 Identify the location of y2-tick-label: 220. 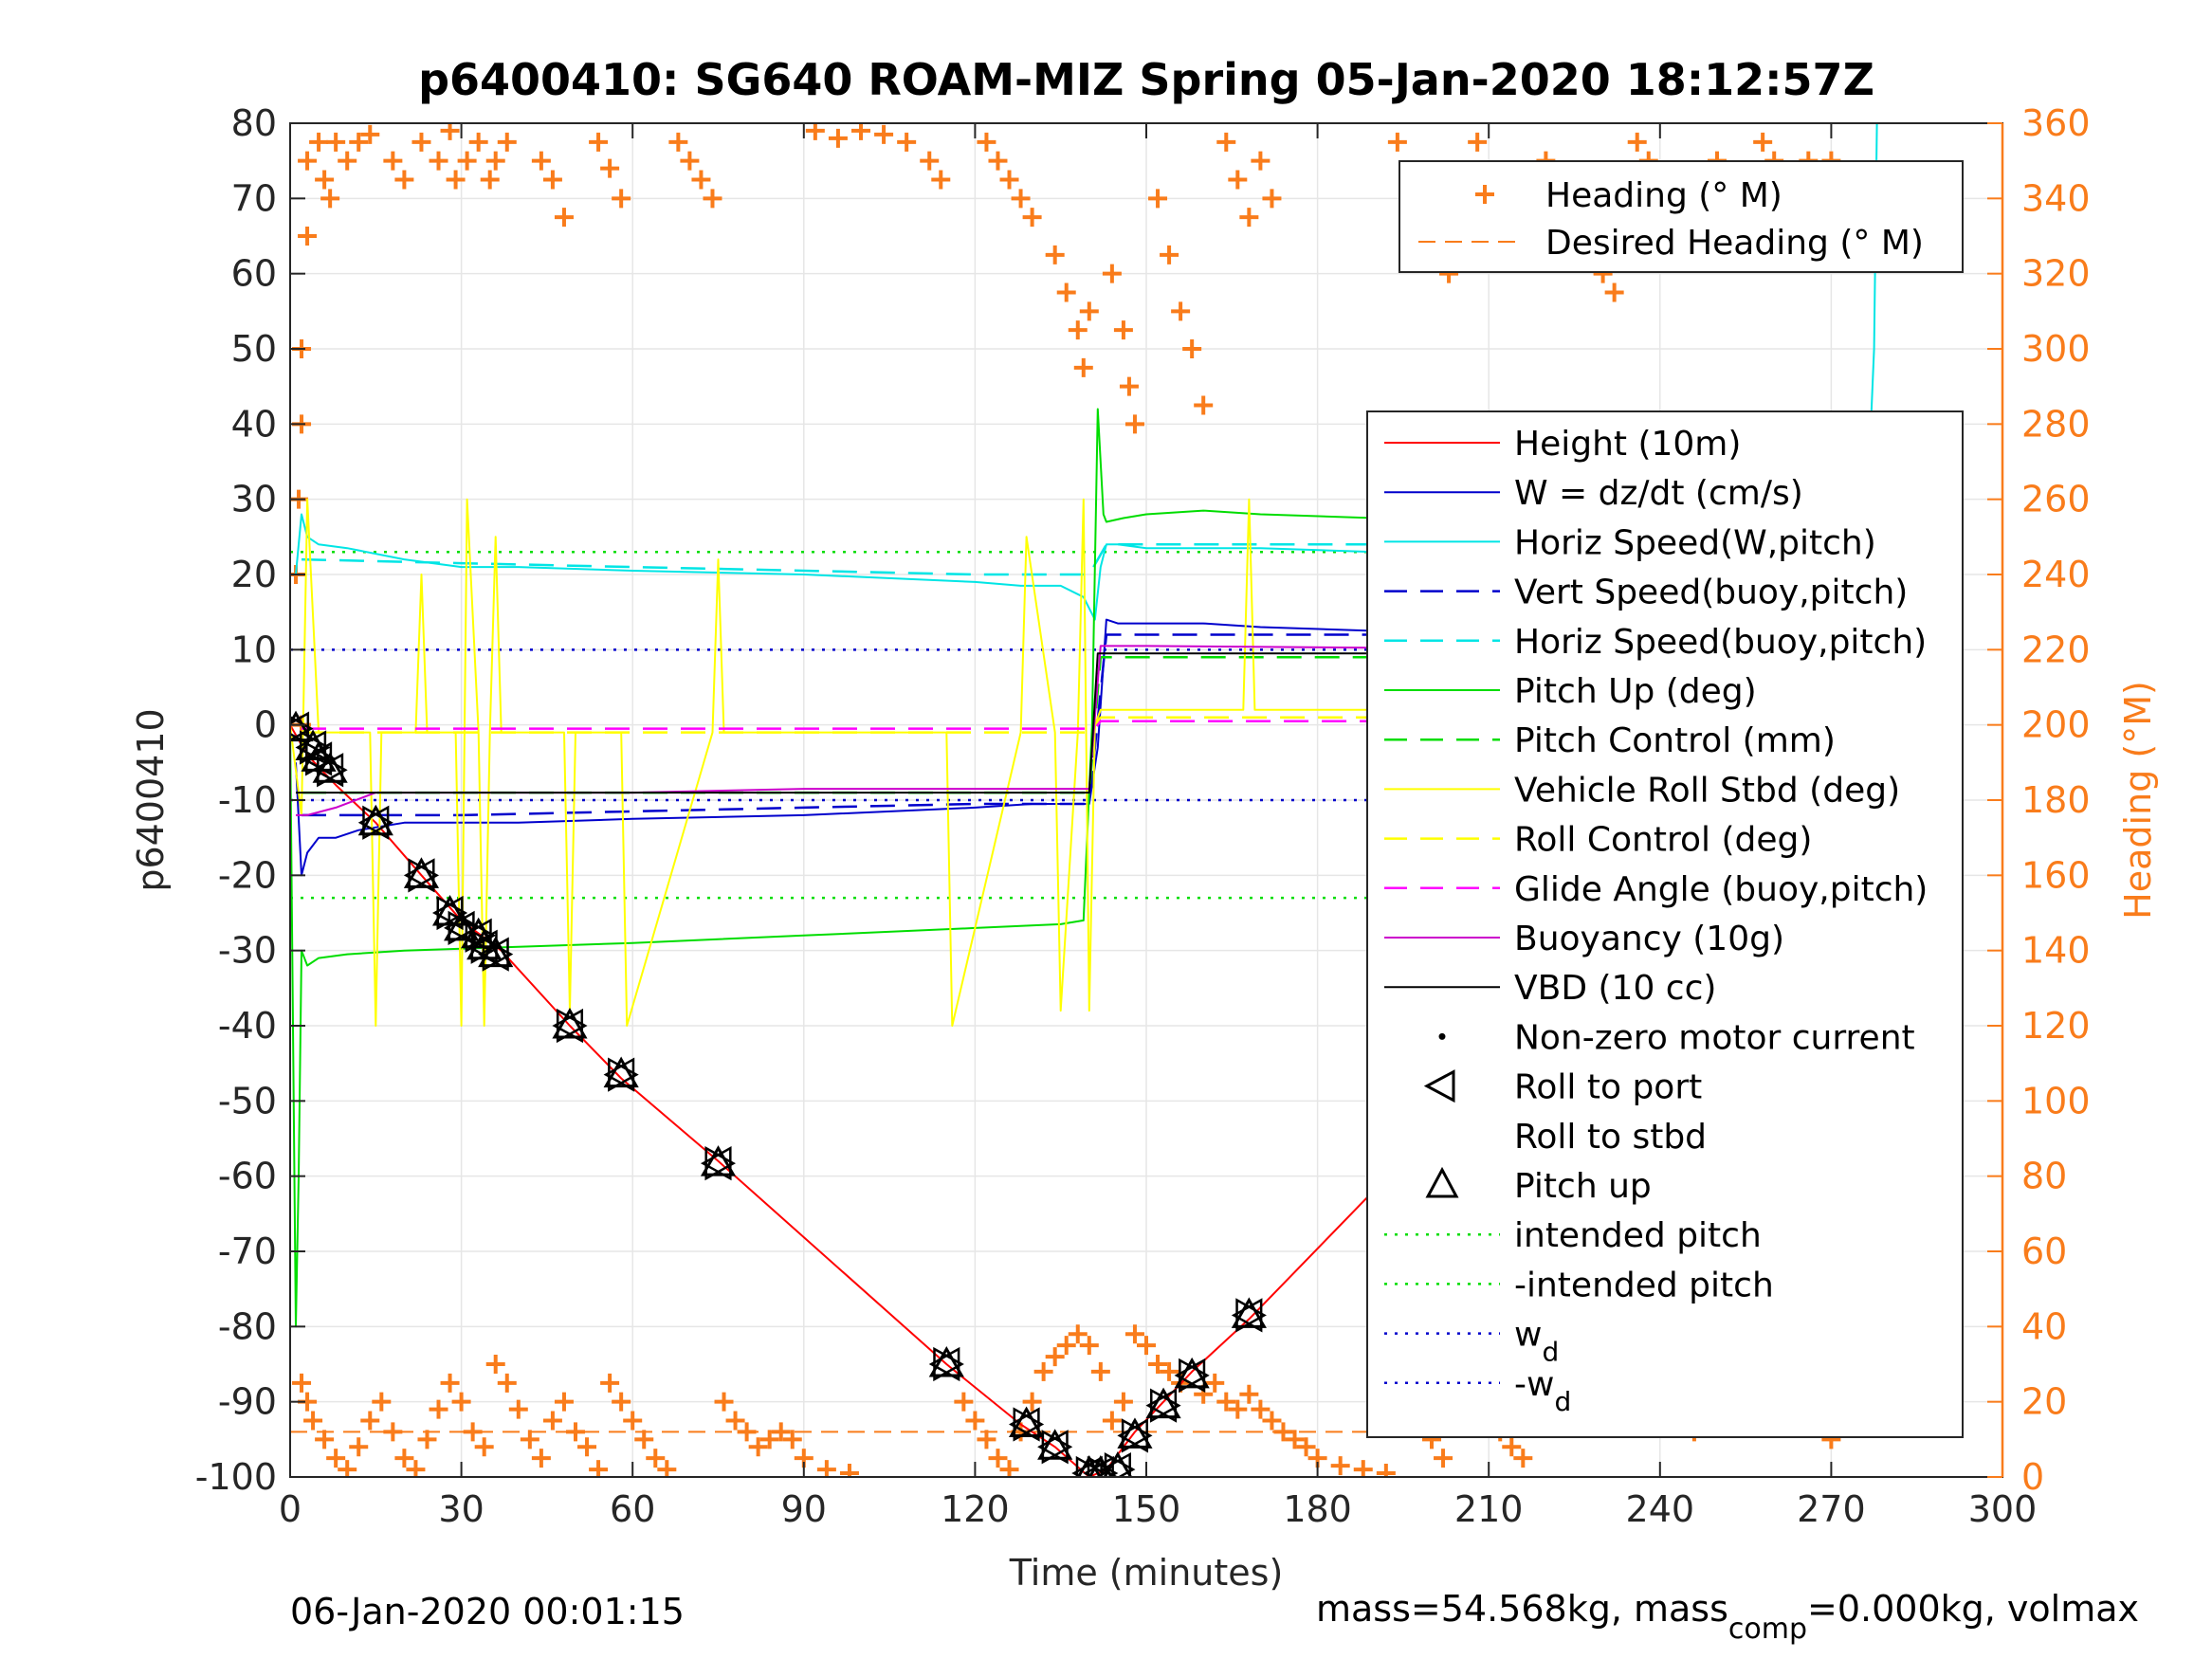
(2056, 649).